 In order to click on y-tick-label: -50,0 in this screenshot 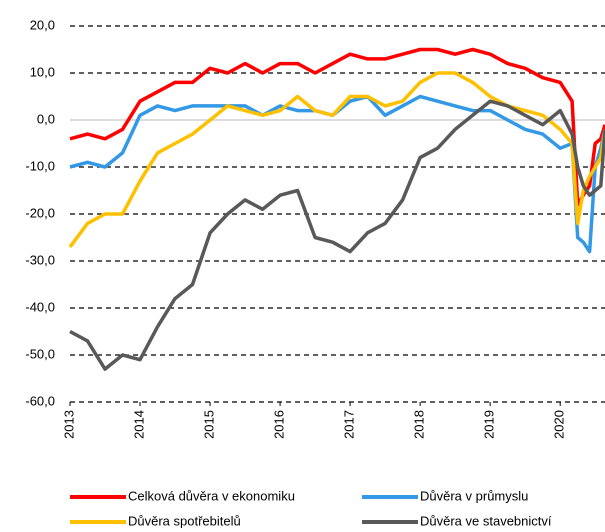, I will do `click(40, 353)`.